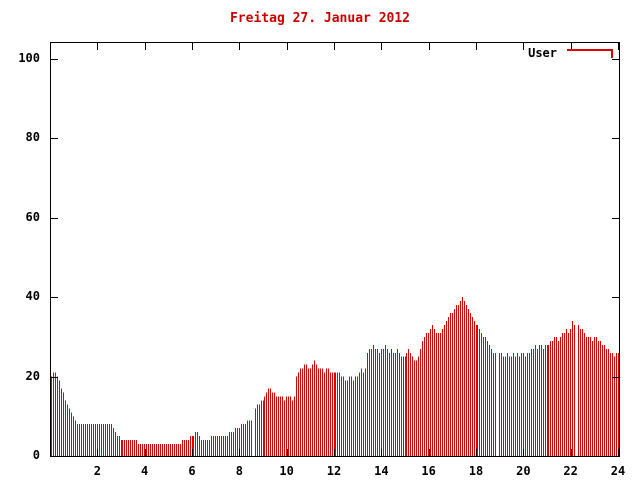  What do you see at coordinates (618, 471) in the screenshot?
I see `x-tick-label: 24` at bounding box center [618, 471].